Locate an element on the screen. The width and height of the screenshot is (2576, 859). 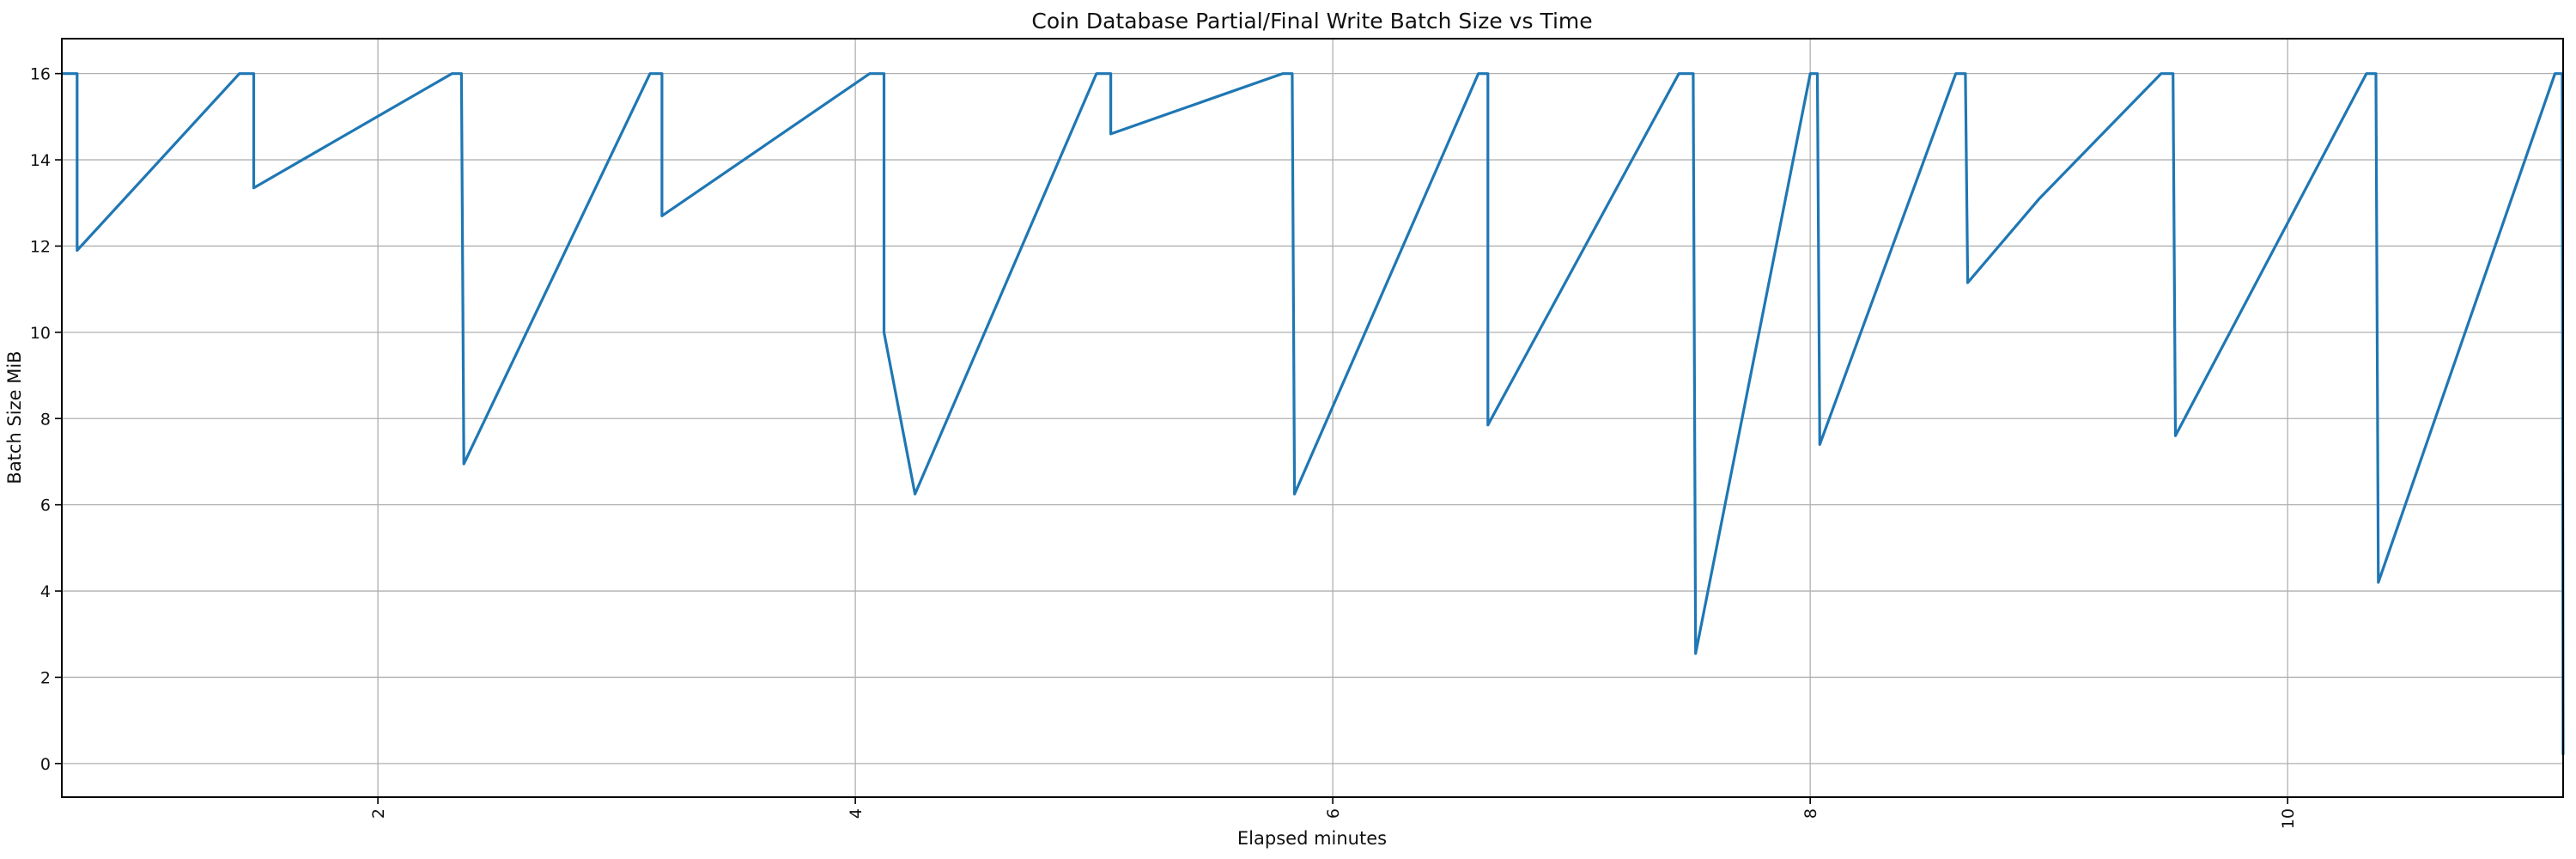
x-tick-label: 6 is located at coordinates (1334, 814).